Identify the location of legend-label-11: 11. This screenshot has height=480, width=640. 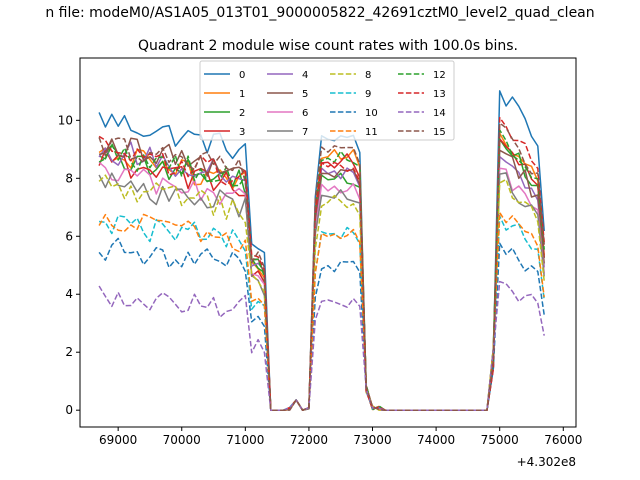
(371, 132).